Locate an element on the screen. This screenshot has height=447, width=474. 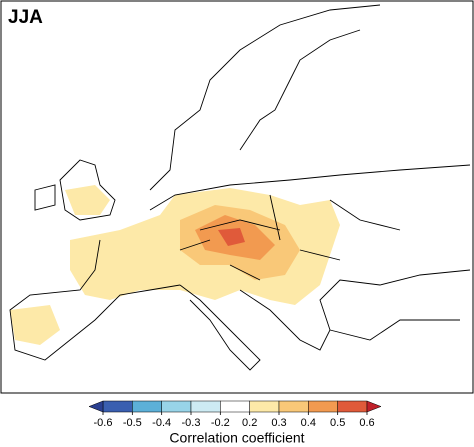
colorbar-tick-label: -0.2 is located at coordinates (220, 423).